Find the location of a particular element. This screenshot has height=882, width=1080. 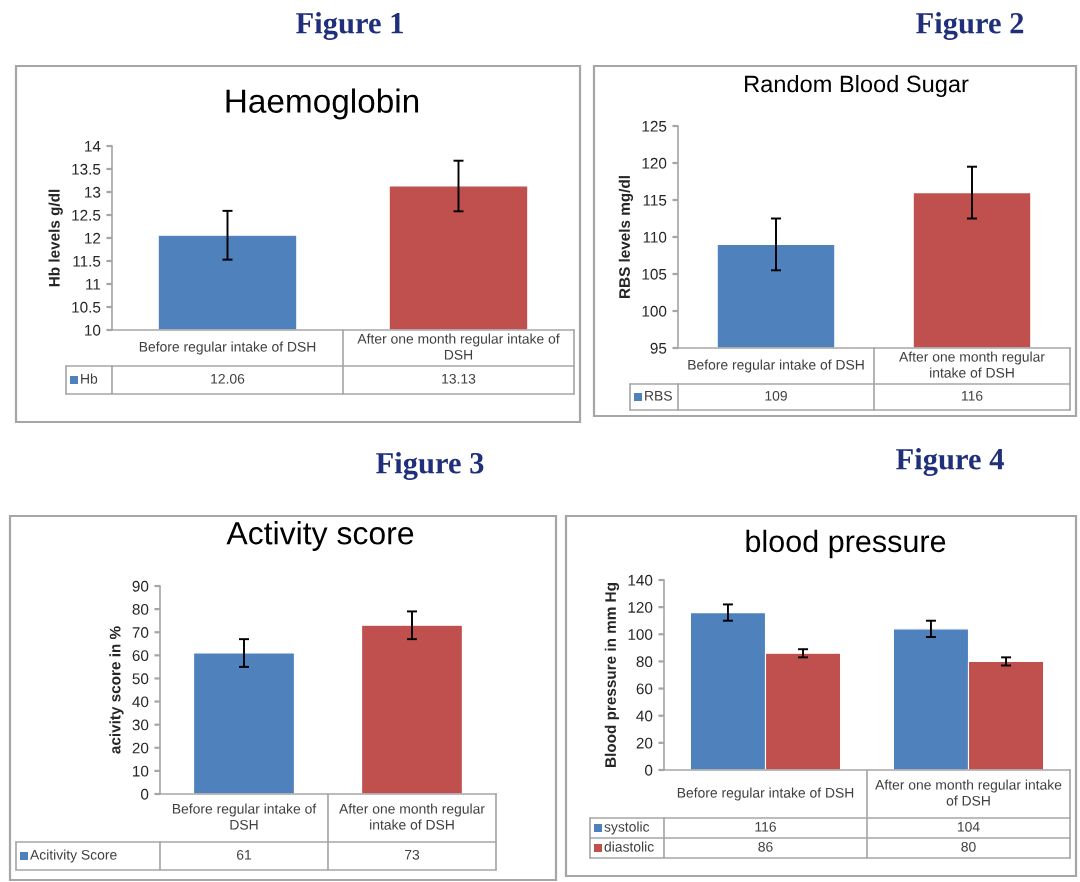

chart-title: Random Blood Sugar is located at coordinates (857, 86).